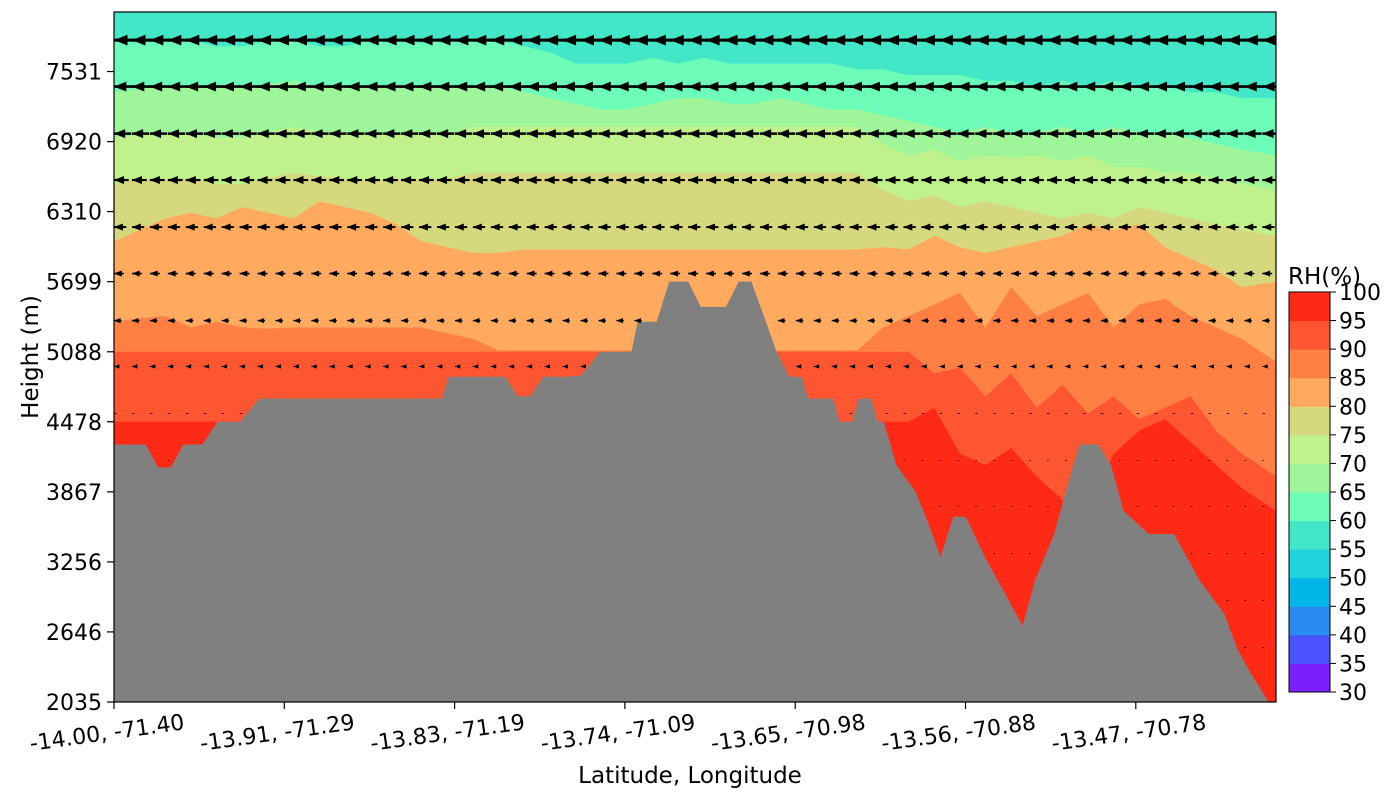 The height and width of the screenshot is (800, 1400). What do you see at coordinates (1353, 579) in the screenshot?
I see `colorbar-tick-label: 50` at bounding box center [1353, 579].